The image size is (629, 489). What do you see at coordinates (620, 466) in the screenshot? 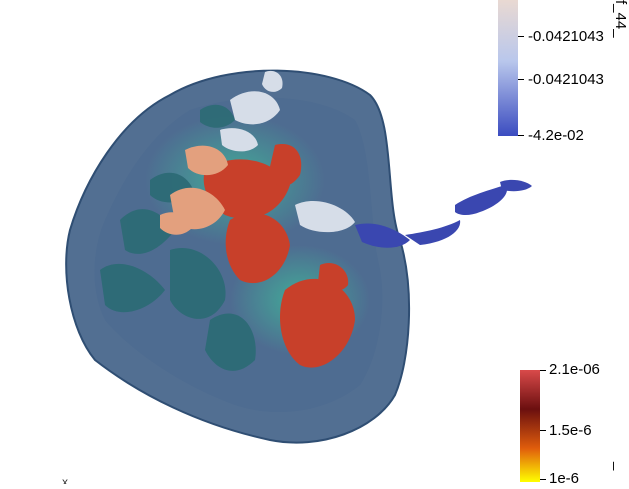
I see `colorbar-bottom-title: _` at bounding box center [620, 466].